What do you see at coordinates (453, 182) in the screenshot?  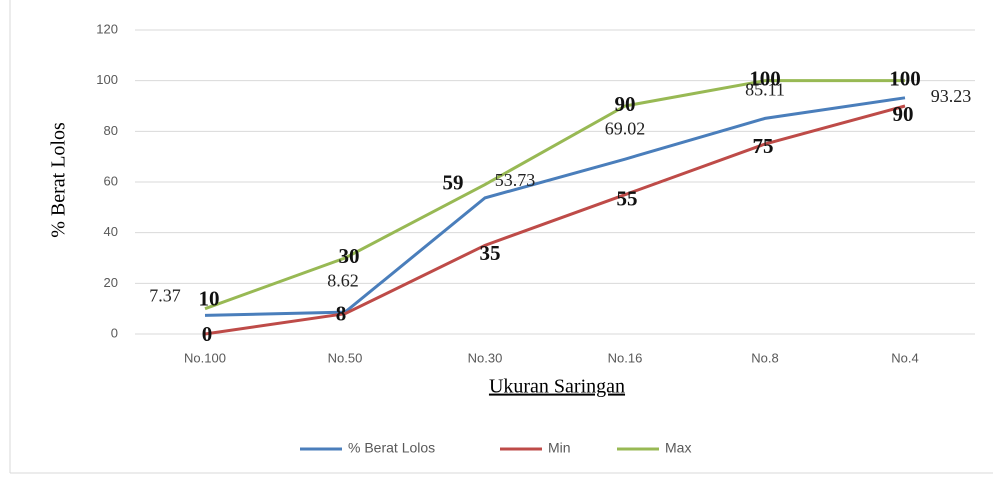 I see `data-label: 59` at bounding box center [453, 182].